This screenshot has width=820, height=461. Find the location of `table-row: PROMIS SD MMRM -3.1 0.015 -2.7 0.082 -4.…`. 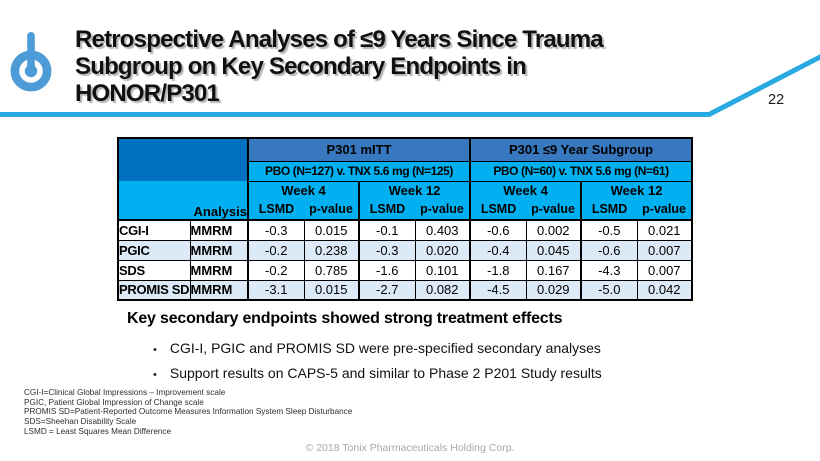

table-row: PROMIS SD MMRM -3.1 0.015 -2.7 0.082 -4.… is located at coordinates (405, 290).